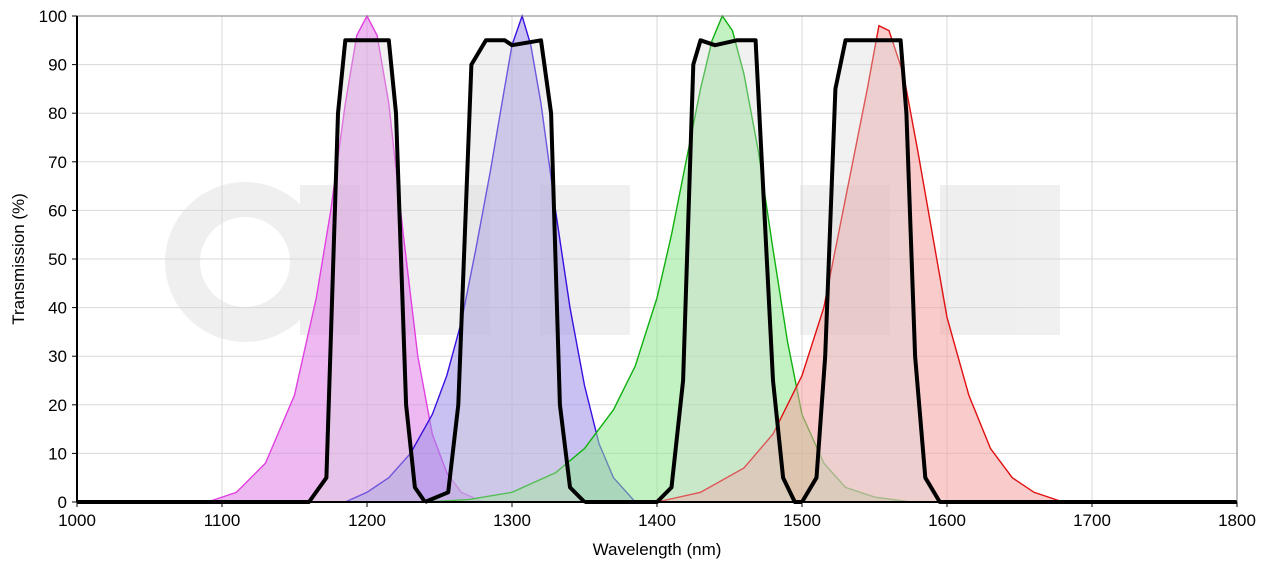 This screenshot has height=570, width=1262. Describe the element at coordinates (367, 520) in the screenshot. I see `x-tick-label: 1200` at that location.